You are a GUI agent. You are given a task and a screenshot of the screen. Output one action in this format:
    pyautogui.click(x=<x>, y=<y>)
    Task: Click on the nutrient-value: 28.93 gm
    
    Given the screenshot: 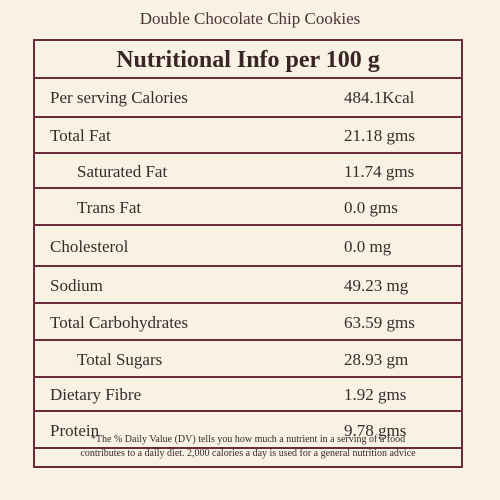 What is the action you would take?
    pyautogui.click(x=376, y=359)
    